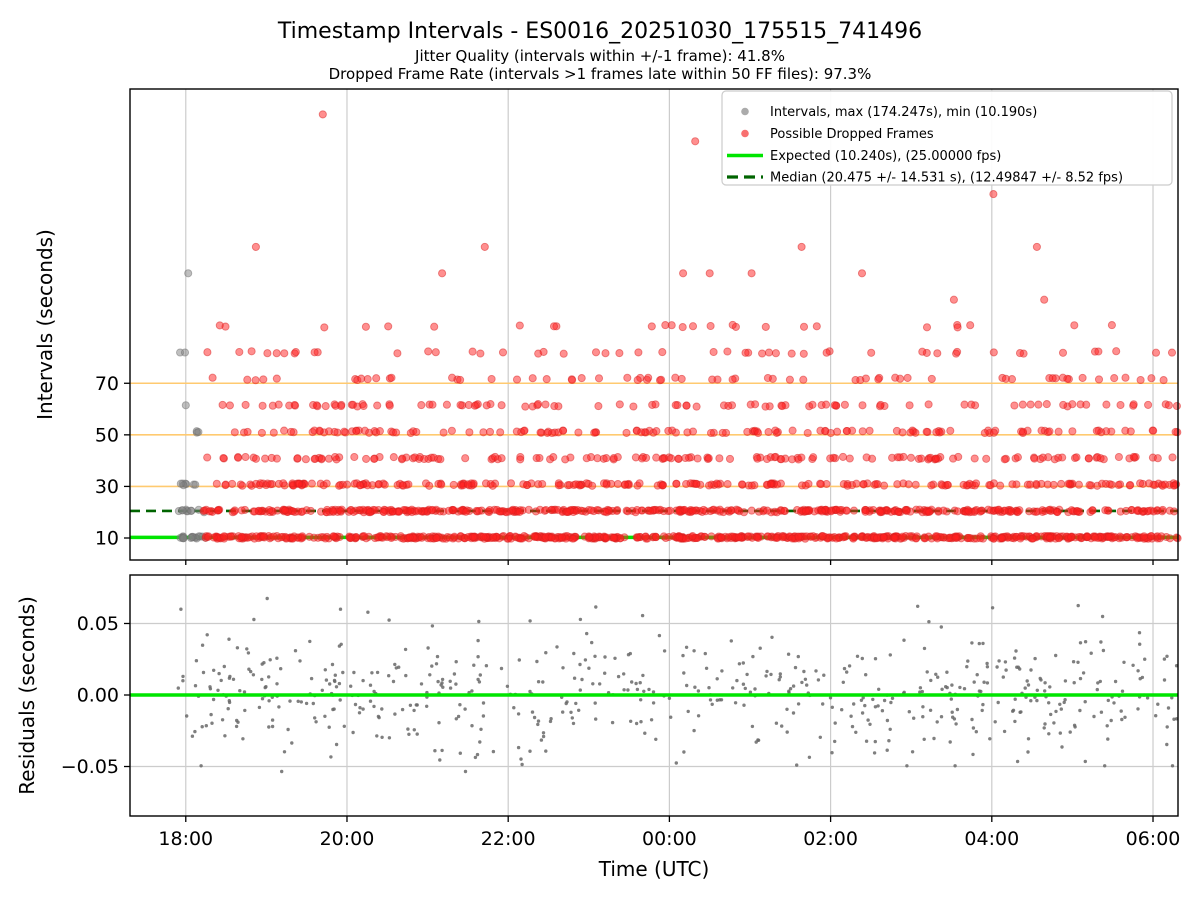  What do you see at coordinates (107, 435) in the screenshot?
I see `y-tick-label: 50` at bounding box center [107, 435].